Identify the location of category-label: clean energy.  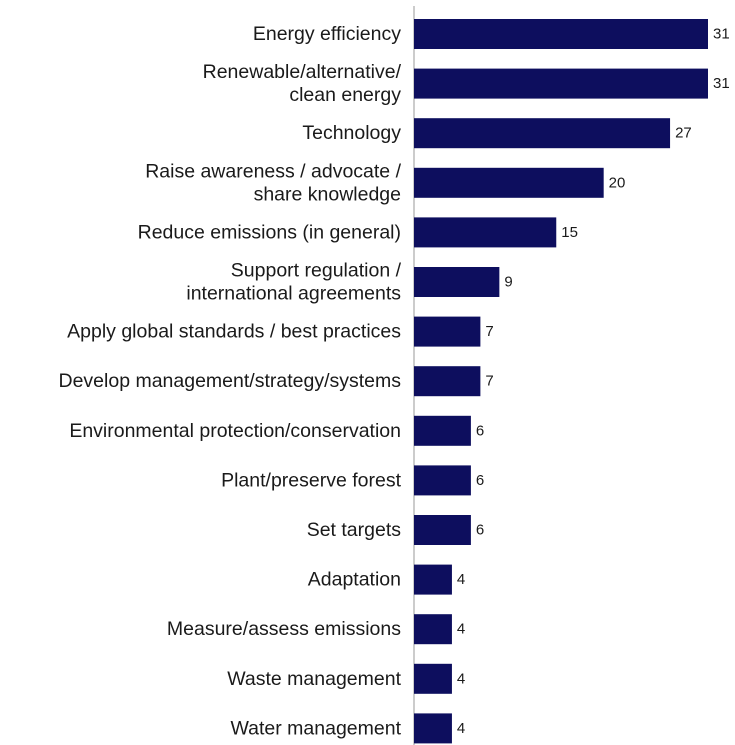
(345, 95).